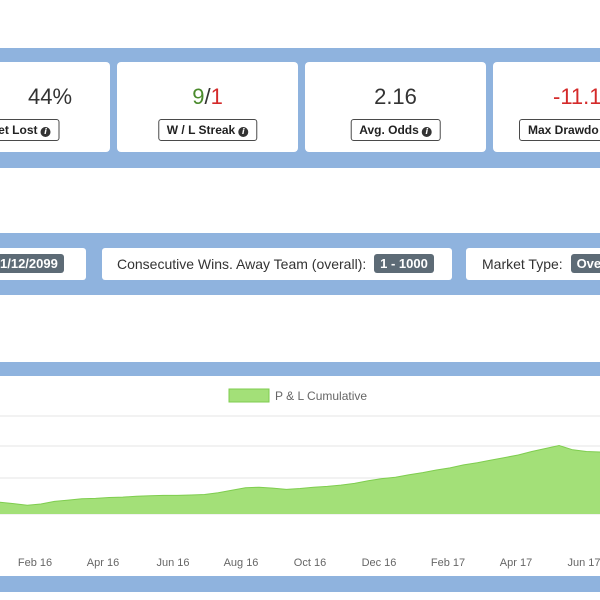 Image resolution: width=600 pixels, height=600 pixels. What do you see at coordinates (404, 263) in the screenshot?
I see `consecutive-wins-value: 1 - 1000` at bounding box center [404, 263].